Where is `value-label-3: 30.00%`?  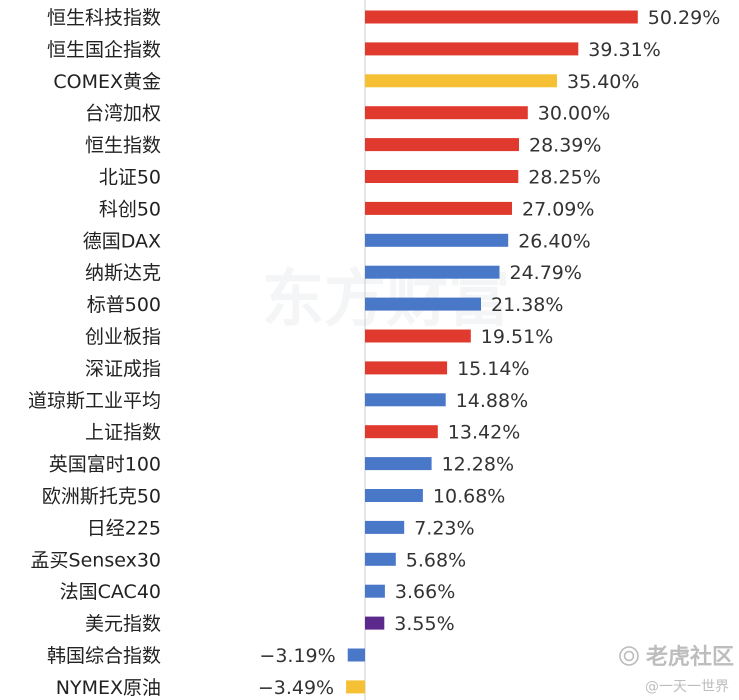
value-label-3: 30.00% is located at coordinates (574, 114).